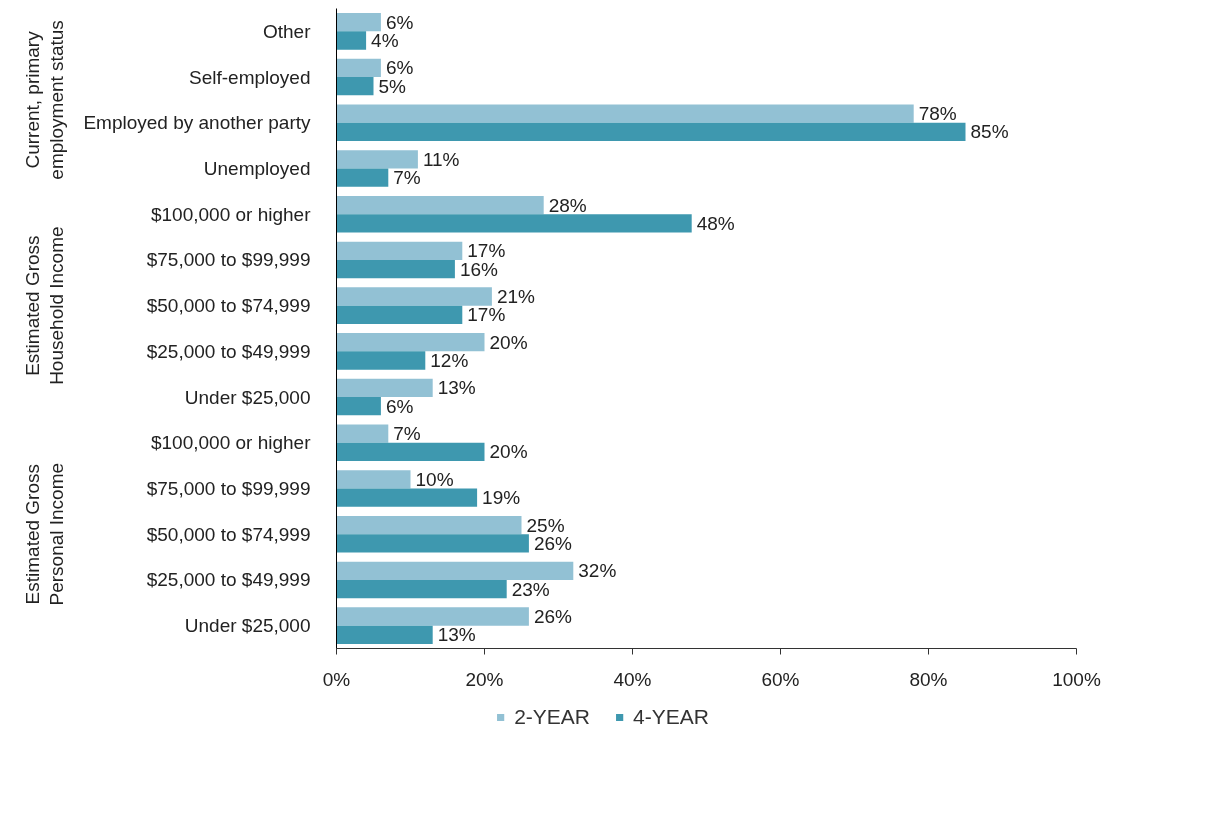 This screenshot has height=821, width=1222. What do you see at coordinates (44, 305) in the screenshot?
I see `text: Estimated Gross Household Income` at bounding box center [44, 305].